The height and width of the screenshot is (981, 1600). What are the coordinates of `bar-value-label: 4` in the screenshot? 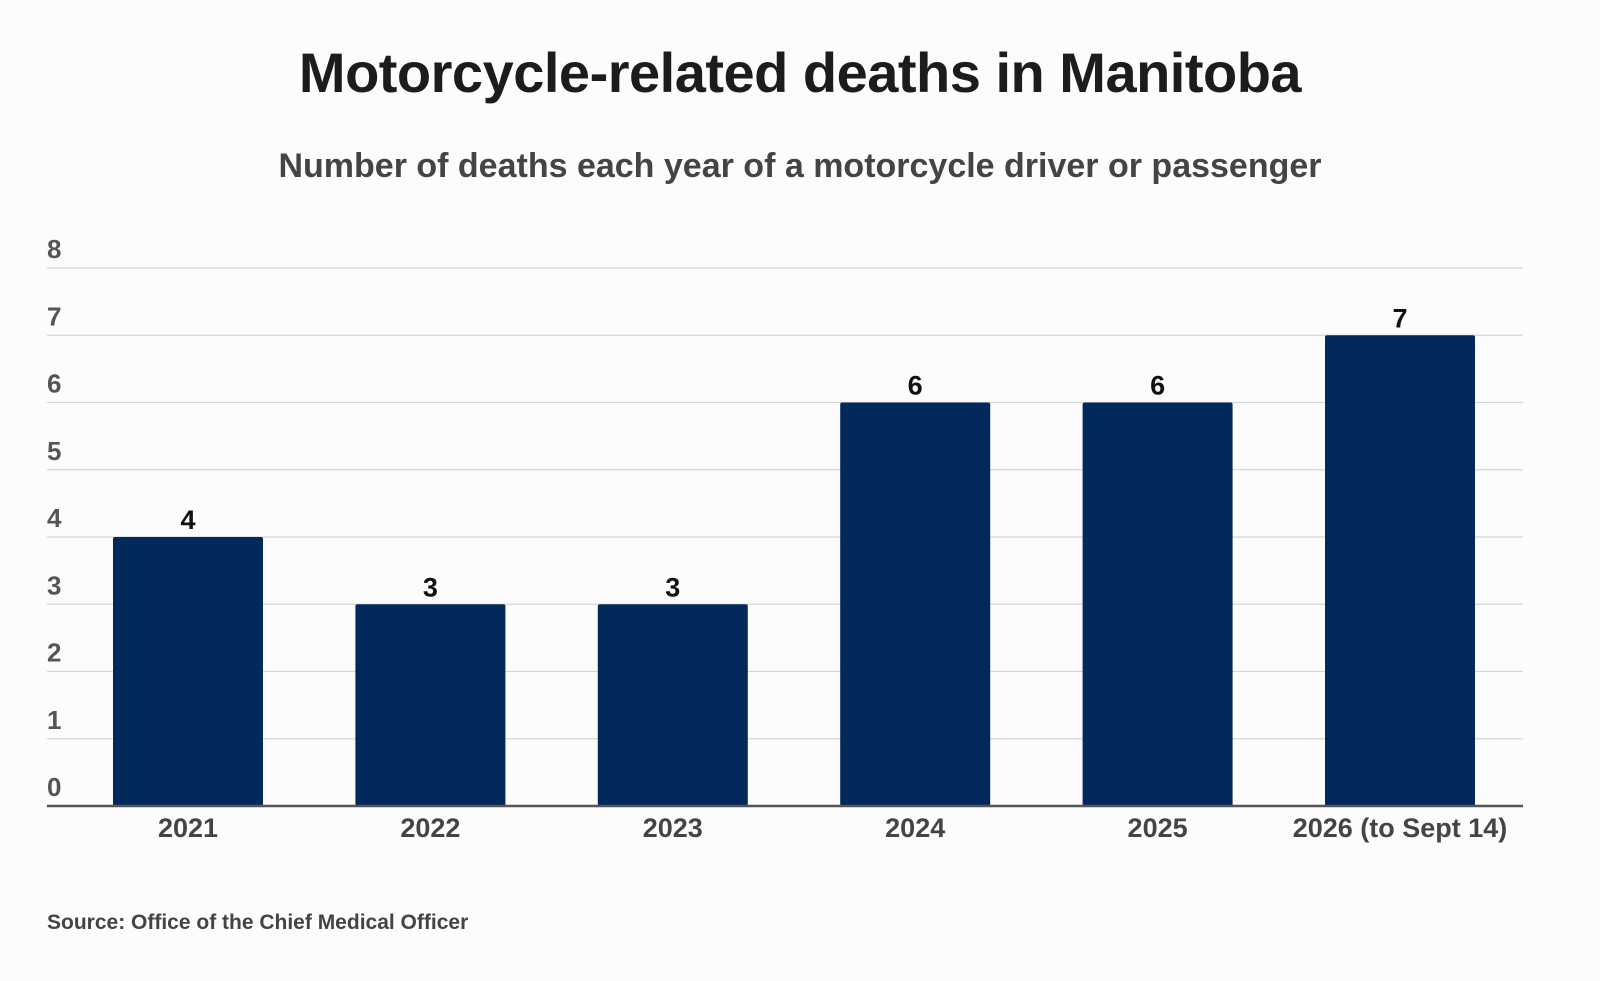 It's located at (187, 520).